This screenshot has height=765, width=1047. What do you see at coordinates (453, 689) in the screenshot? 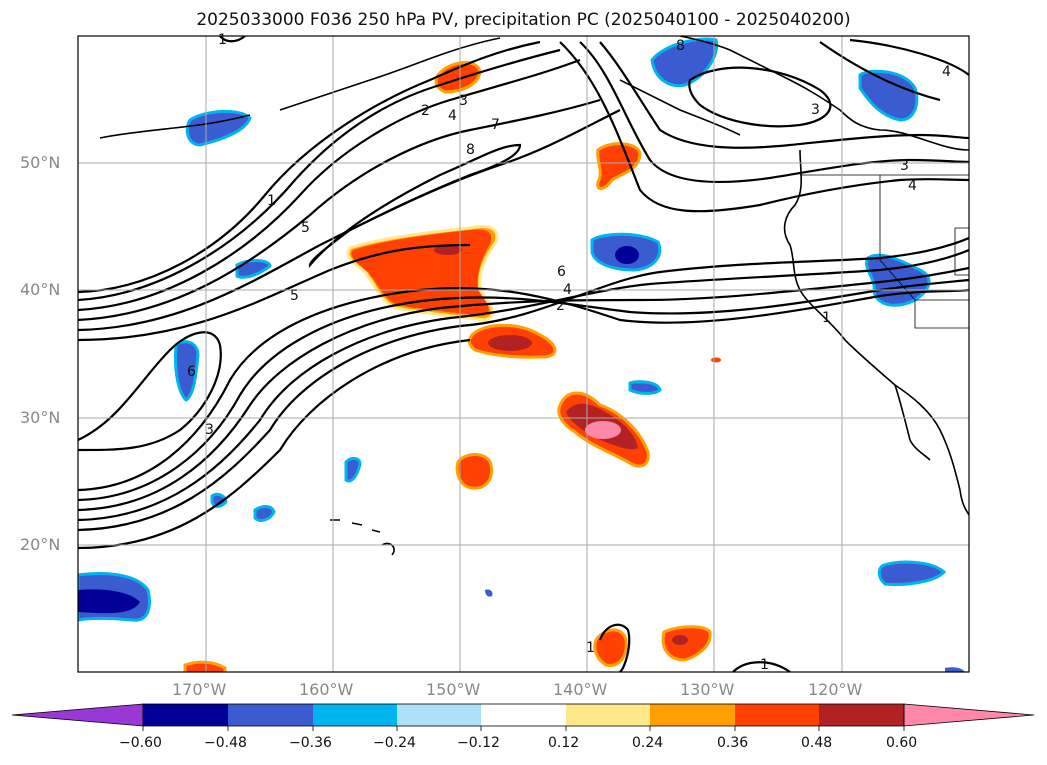
I see `lon-label-150w: 150°W` at bounding box center [453, 689].